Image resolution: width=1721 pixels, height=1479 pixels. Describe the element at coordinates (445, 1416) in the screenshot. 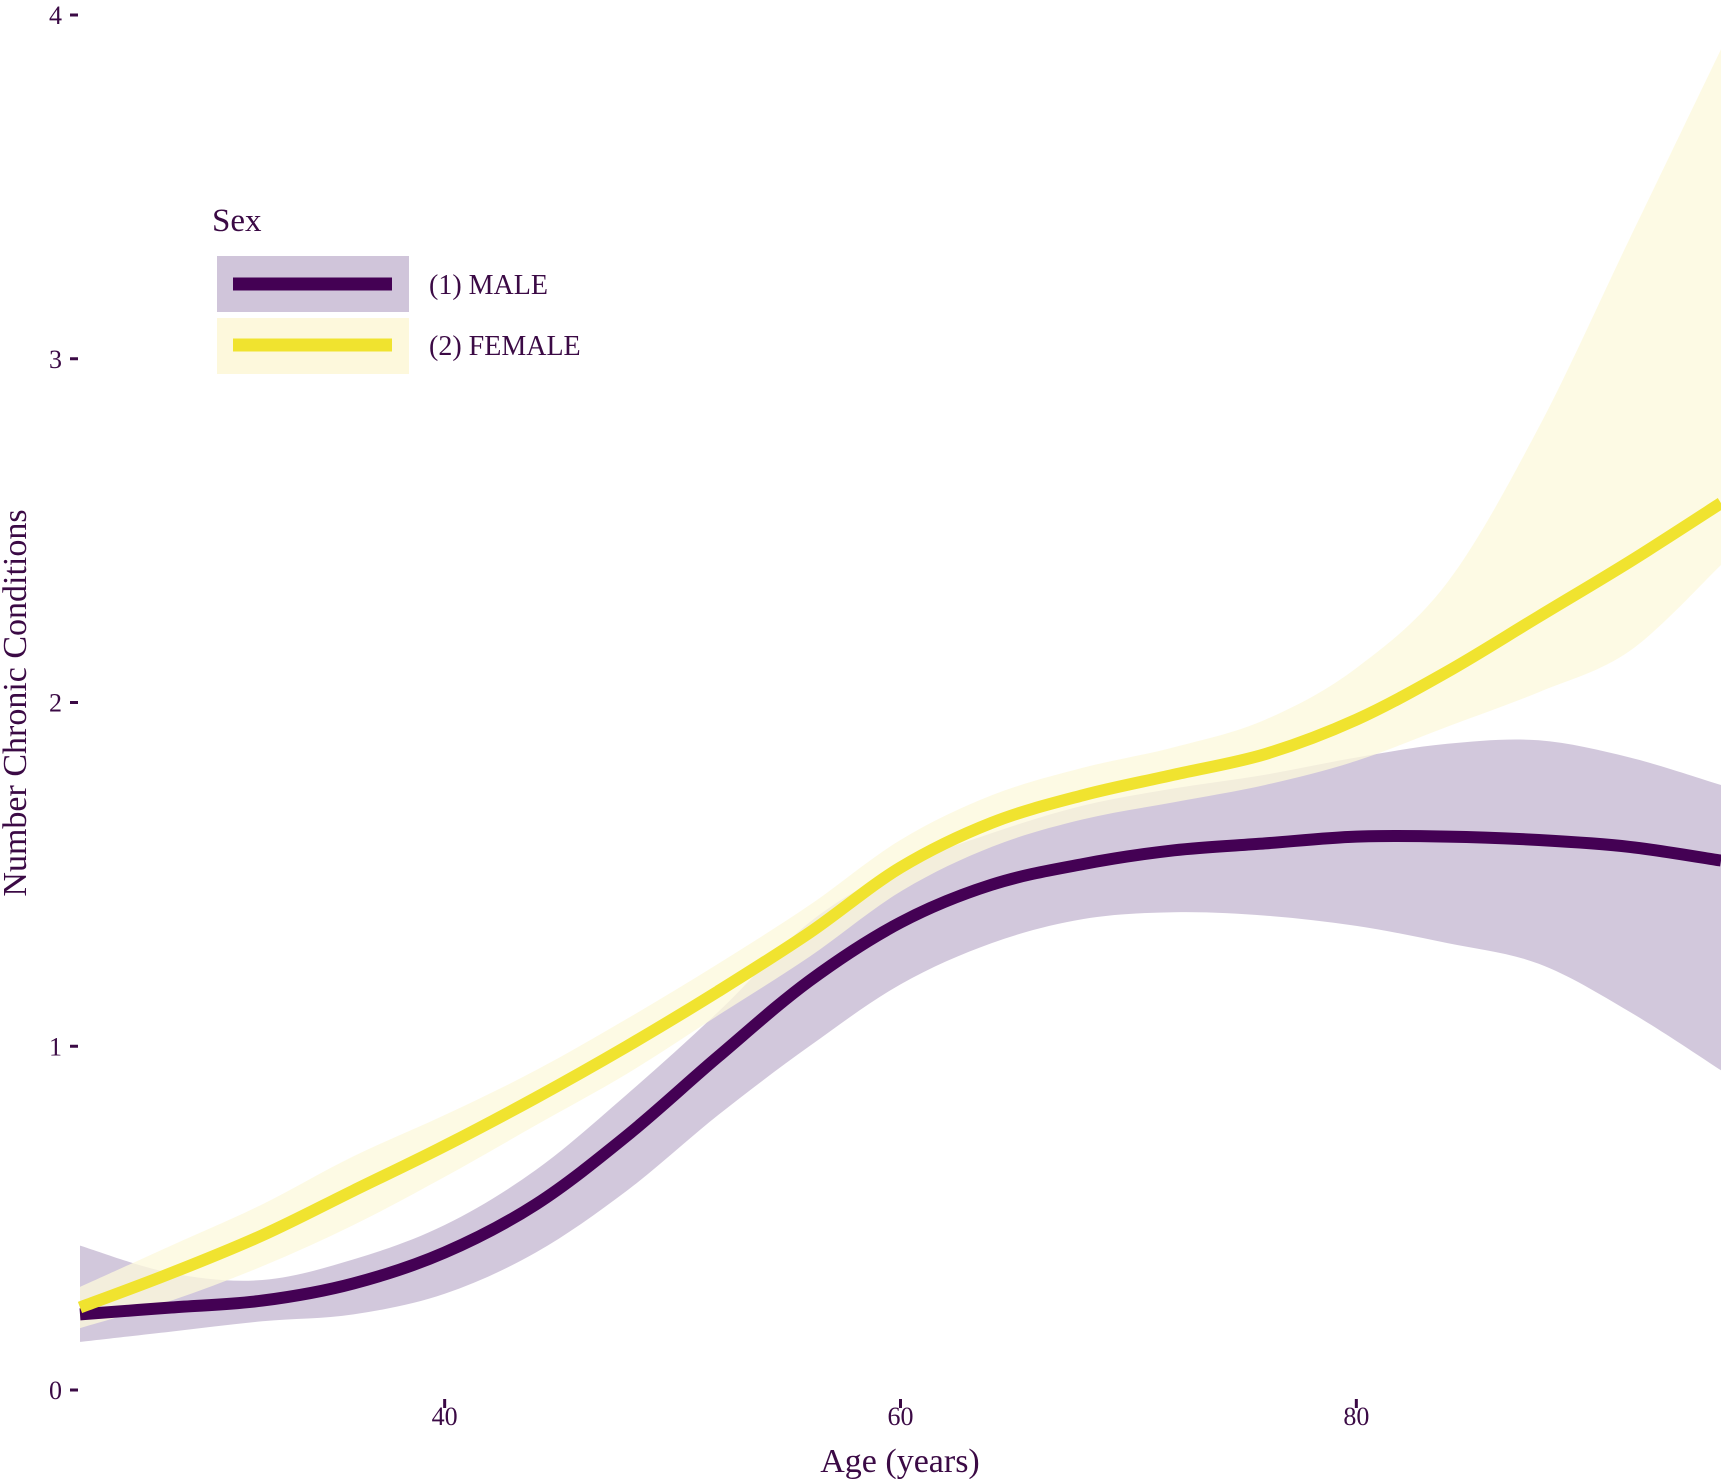

I see `x-tick-label: 40` at that location.